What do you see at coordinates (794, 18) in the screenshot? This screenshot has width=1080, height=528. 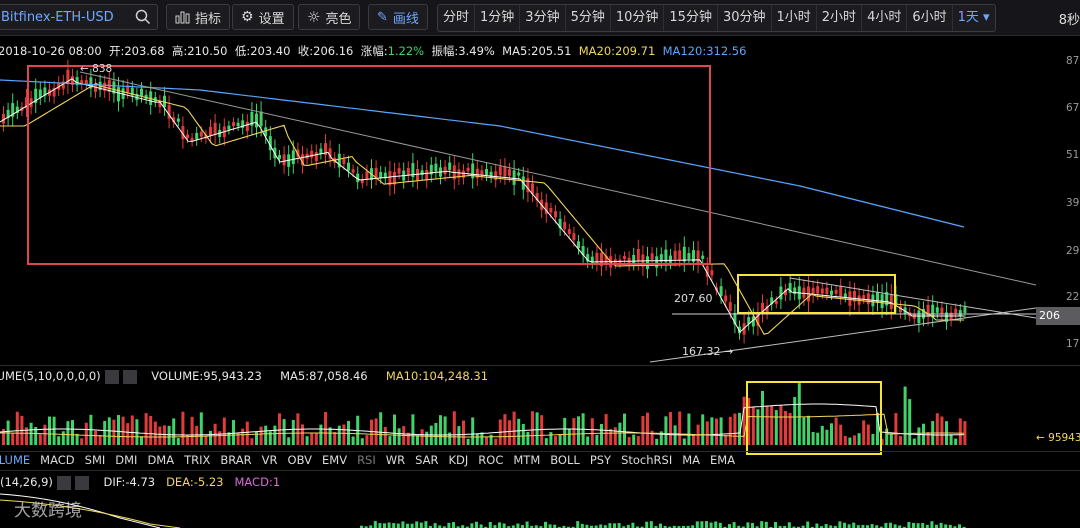 I see `timeframe-7: 1小时` at bounding box center [794, 18].